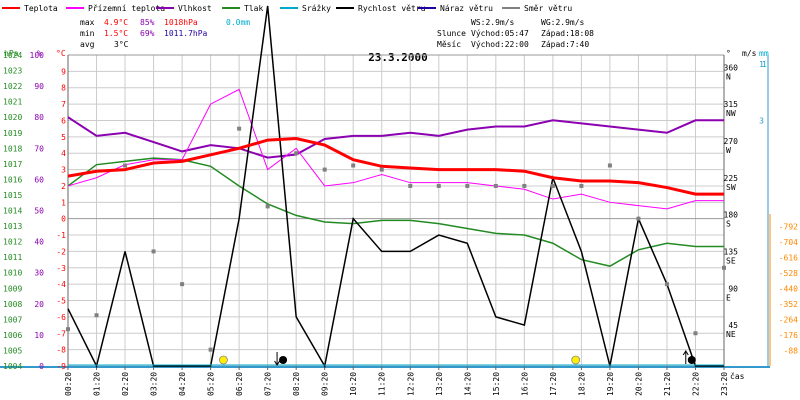 Image resolution: width=800 pixels, height=400 pixels. What do you see at coordinates (764, 53) in the screenshot?
I see `axis-unit-mm: mm` at bounding box center [764, 53].